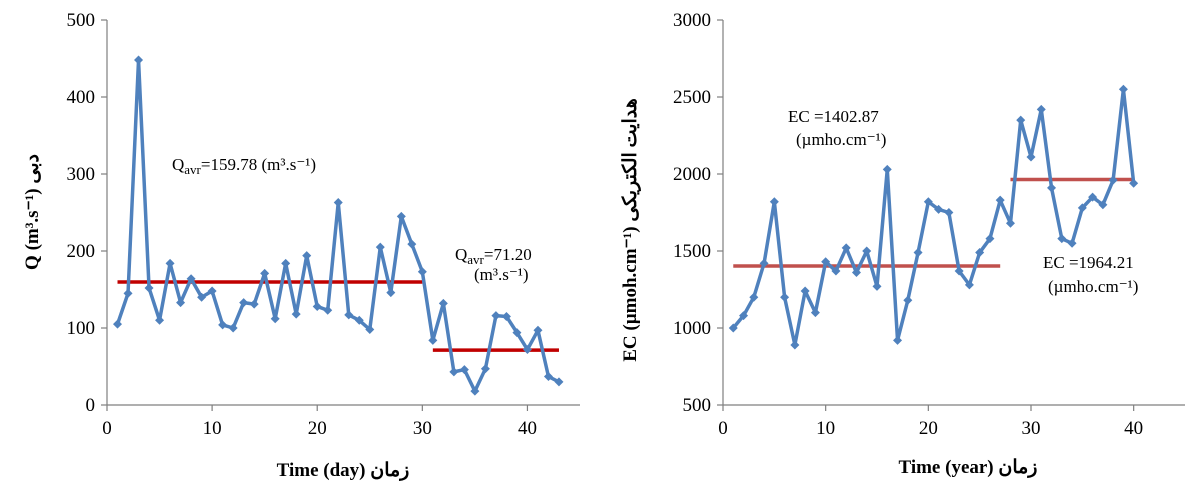 The image size is (1192, 486). What do you see at coordinates (343, 470) in the screenshot?
I see `x-axis-label: Time (day) زمان` at bounding box center [343, 470].